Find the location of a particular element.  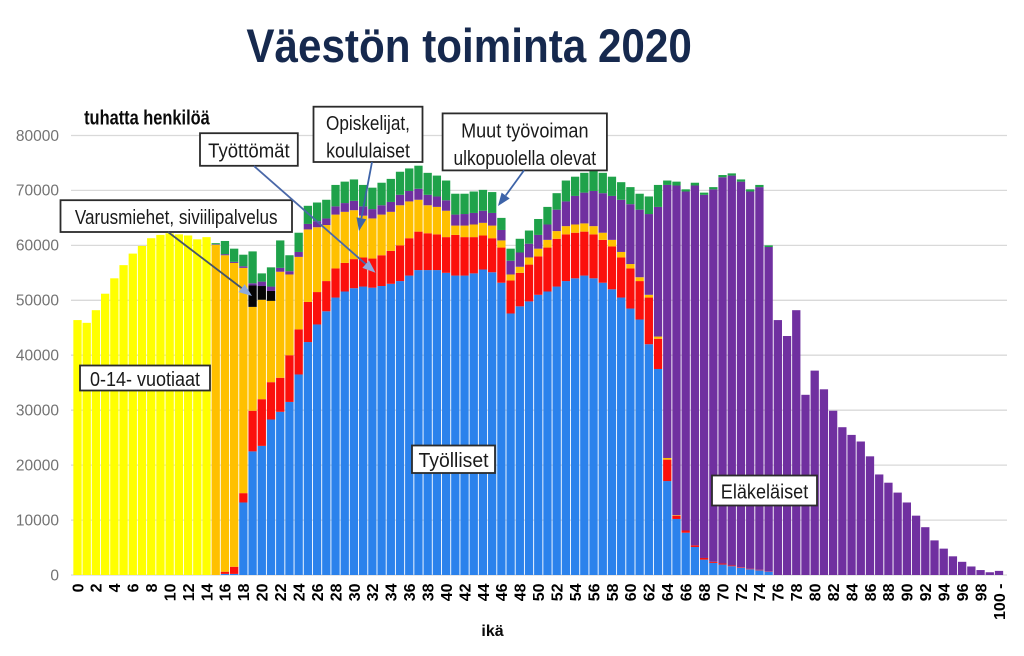

svg-text: 66 is located at coordinates (686, 592).